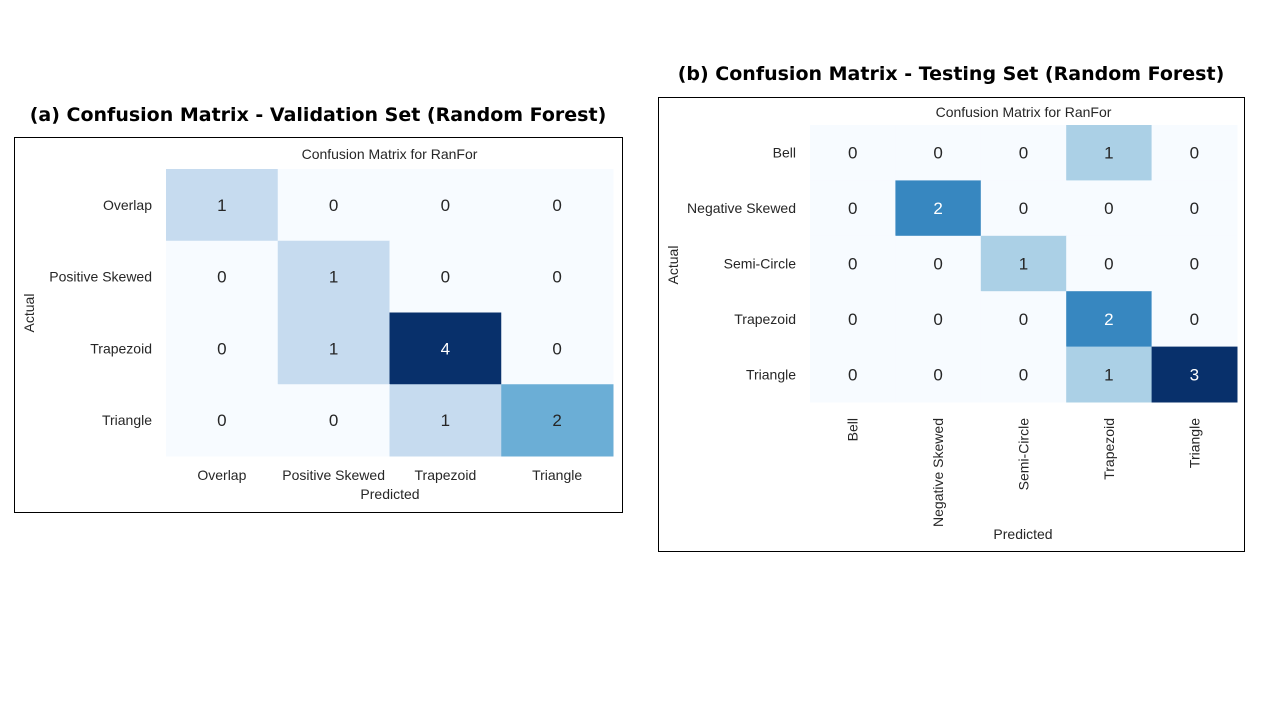 The height and width of the screenshot is (720, 1280). Describe the element at coordinates (938, 472) in the screenshot. I see `x-tick-label: Negative Skewed` at that location.